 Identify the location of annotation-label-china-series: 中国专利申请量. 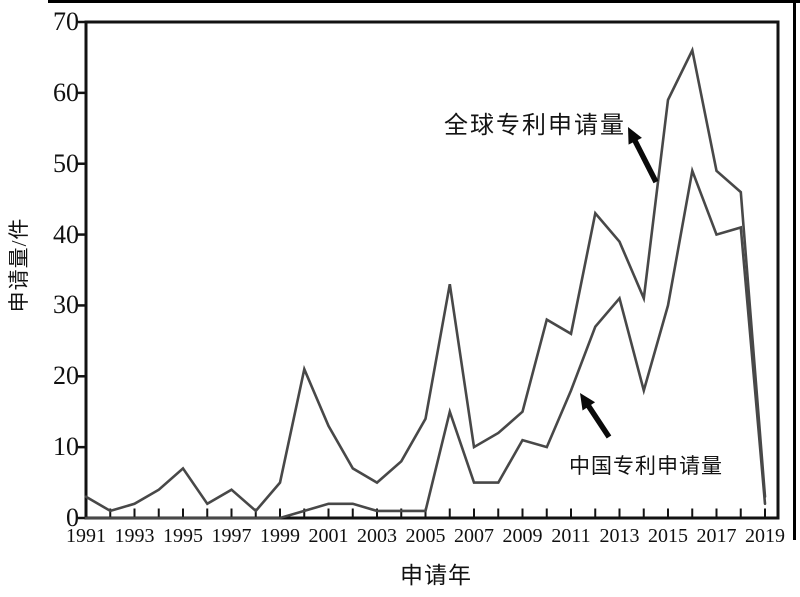
(646, 466).